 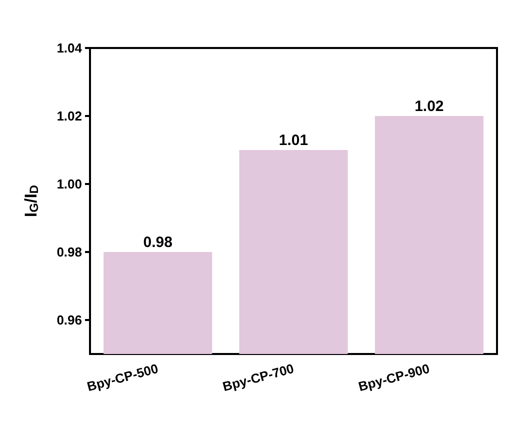 What do you see at coordinates (69, 116) in the screenshot?
I see `y-tick-label: 1.02` at bounding box center [69, 116].